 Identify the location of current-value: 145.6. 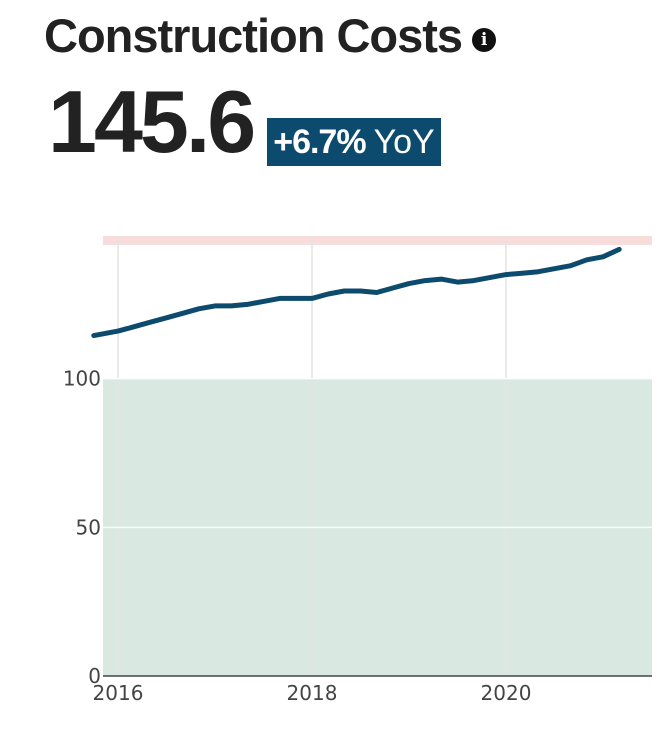
(152, 121).